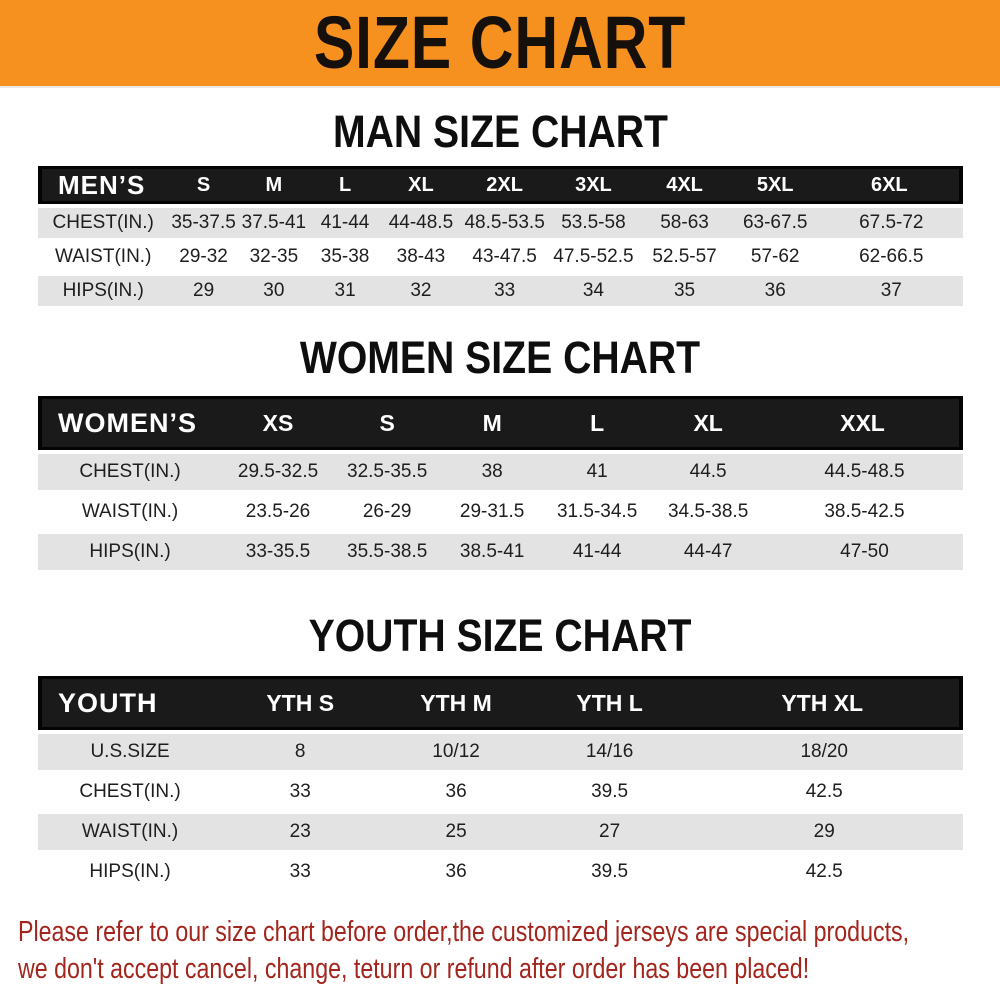 The width and height of the screenshot is (1000, 1000). I want to click on size-value-cell: 23, so click(300, 832).